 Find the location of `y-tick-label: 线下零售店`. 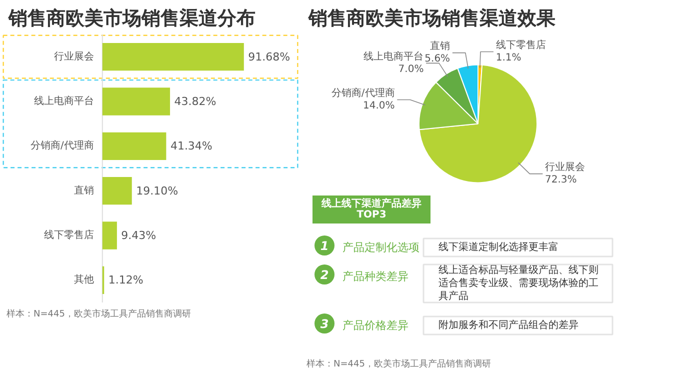

y-tick-label: 线下零售店 is located at coordinates (69, 235).